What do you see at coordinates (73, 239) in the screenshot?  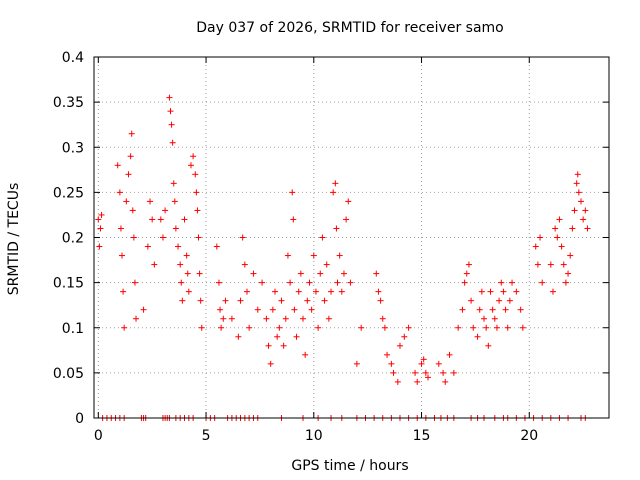 I see `y-tick-label: 0.2` at bounding box center [73, 239].